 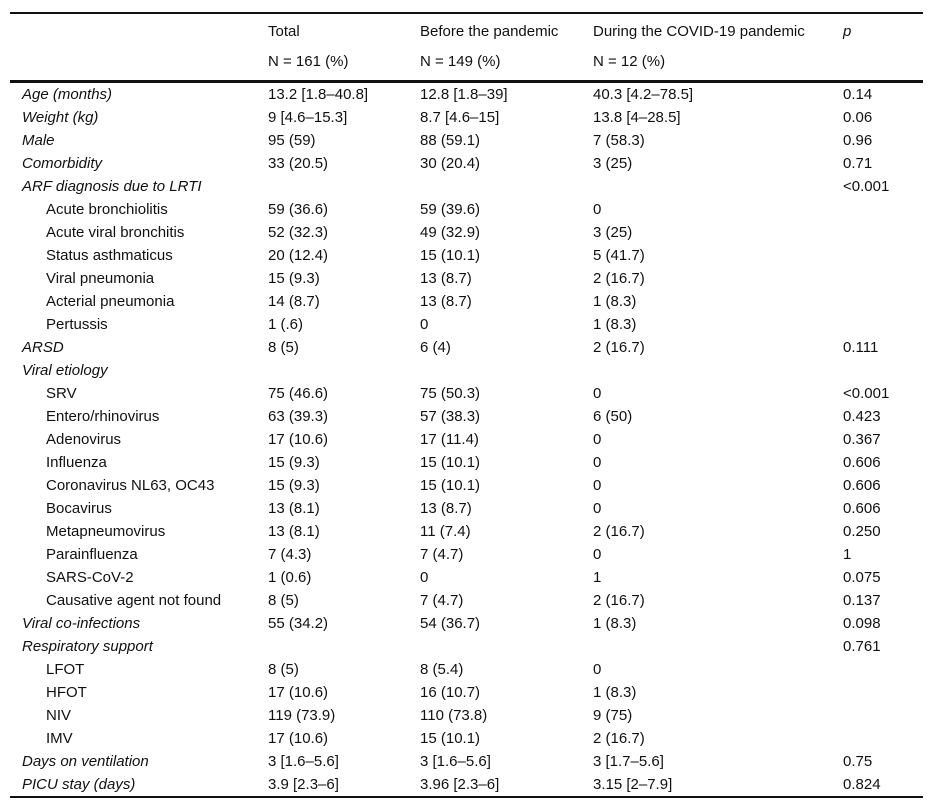 I want to click on table-row: Viral etiology, so click(x=466, y=370).